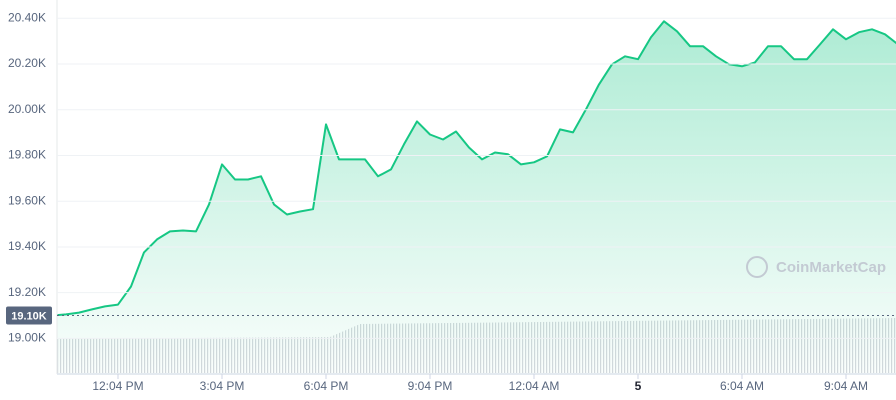 This screenshot has height=400, width=896. I want to click on y-tick-label: 20.00K, so click(27, 109).